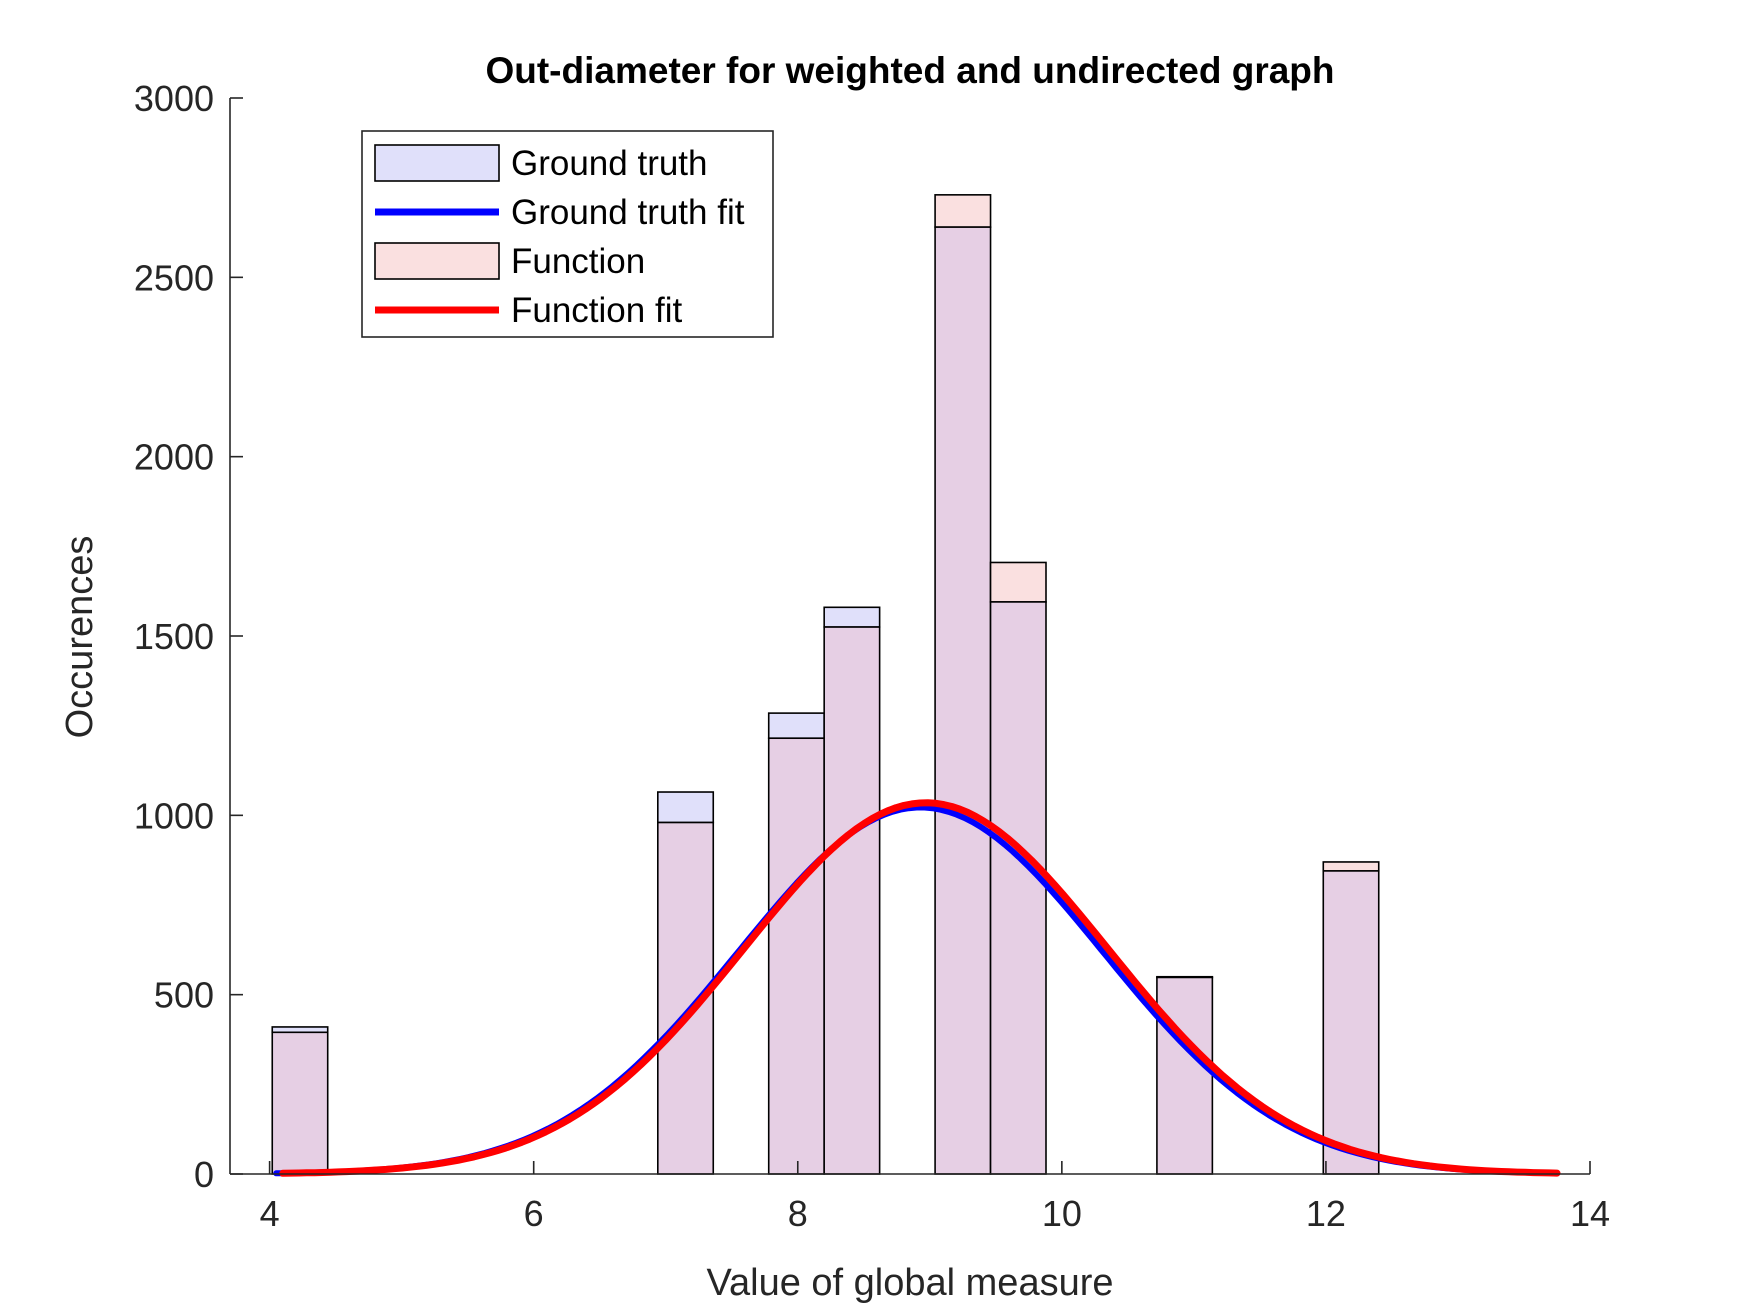 This screenshot has width=1750, height=1313. What do you see at coordinates (184, 995) in the screenshot?
I see `y-tick-label: 500` at bounding box center [184, 995].